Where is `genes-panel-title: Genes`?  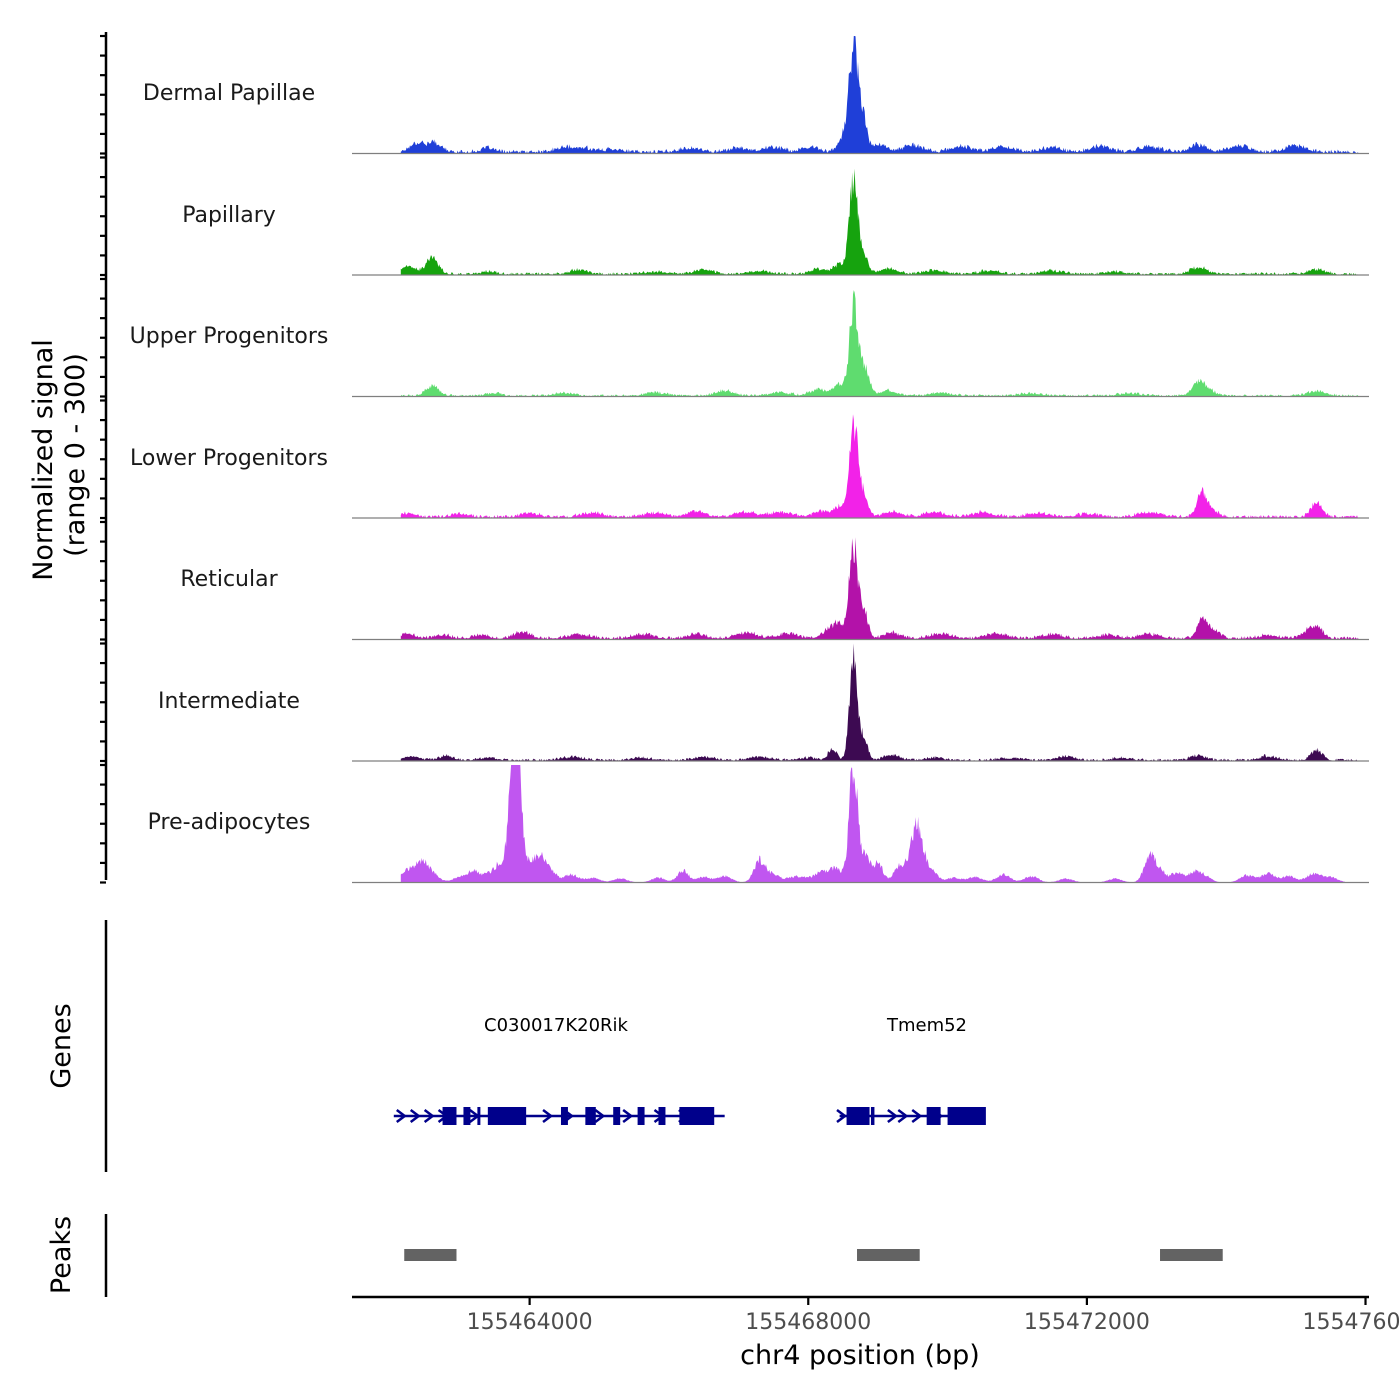
genes-panel-title: Genes is located at coordinates (61, 1045).